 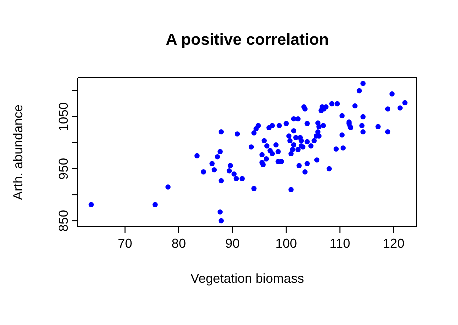 I want to click on chart-title: A positive correlation, so click(x=247, y=41).